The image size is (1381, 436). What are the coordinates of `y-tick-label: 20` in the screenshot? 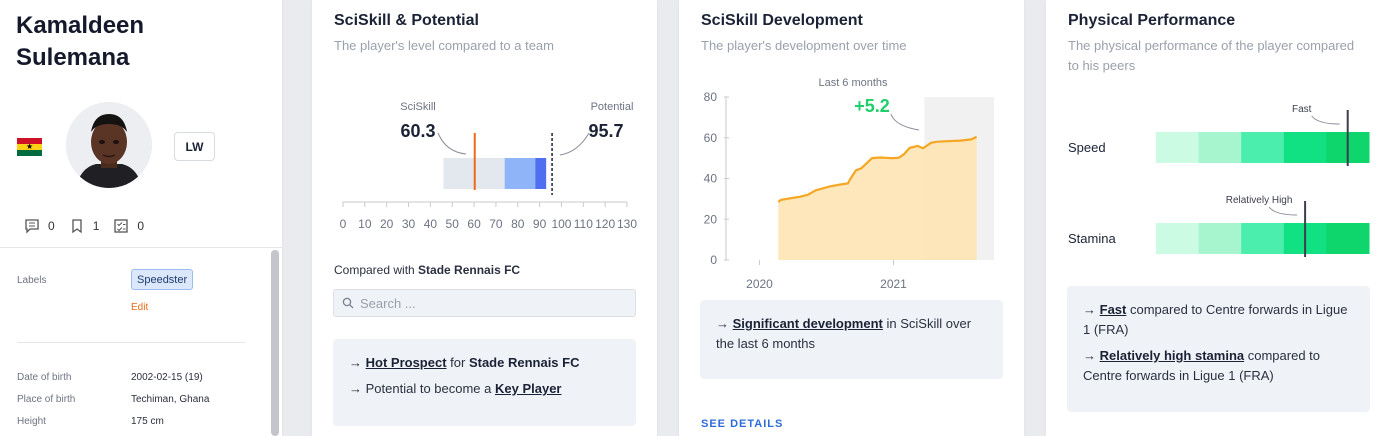 It's located at (711, 219).